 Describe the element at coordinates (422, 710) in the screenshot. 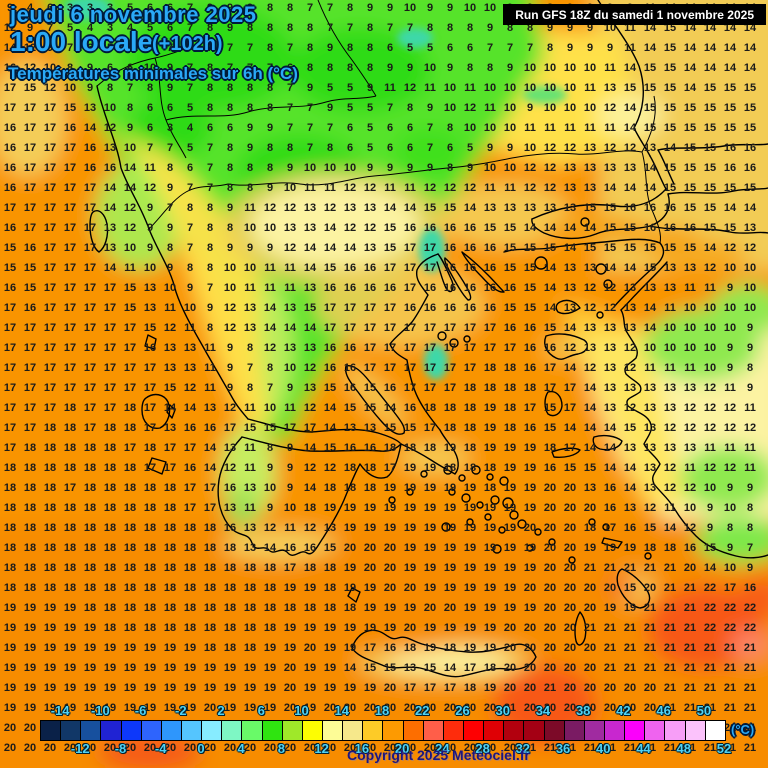

I see `scale-tick-label: 22` at that location.